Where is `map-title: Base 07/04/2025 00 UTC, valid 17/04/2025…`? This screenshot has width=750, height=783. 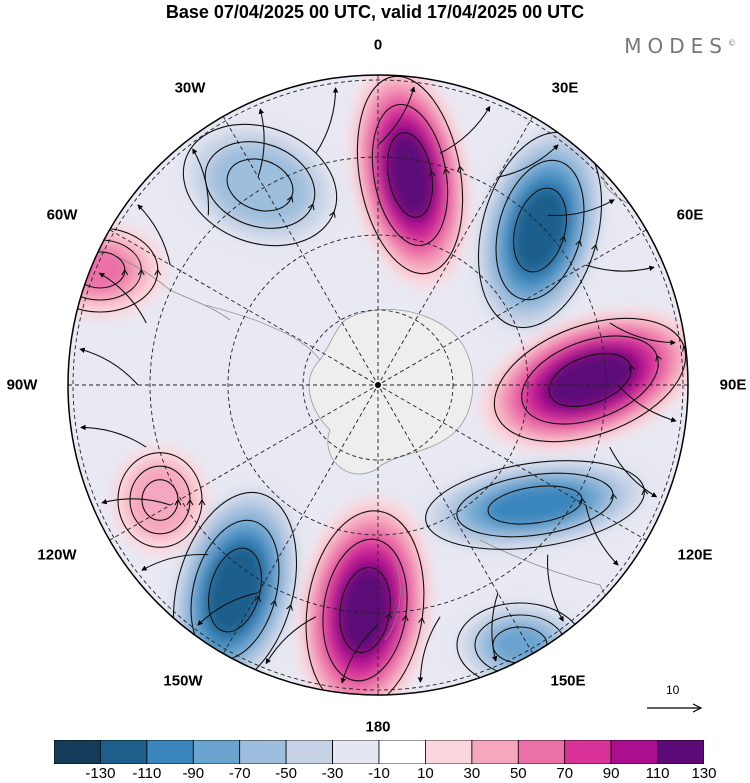
map-title: Base 07/04/2025 00 UTC, valid 17/04/2025… is located at coordinates (375, 12).